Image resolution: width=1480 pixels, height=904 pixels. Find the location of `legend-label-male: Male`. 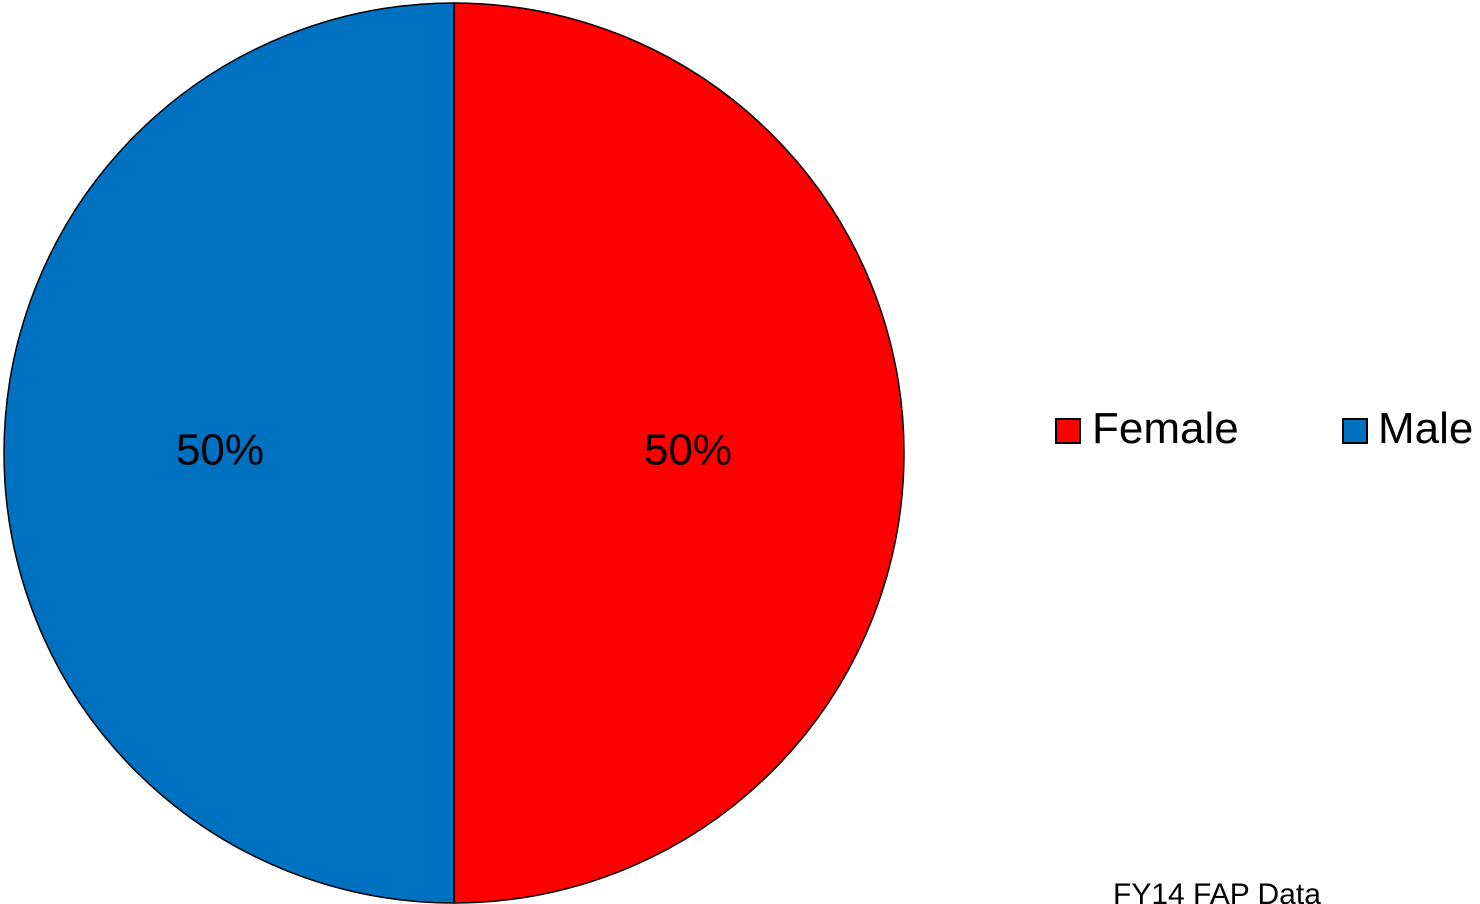

legend-label-male: Male is located at coordinates (1425, 428).